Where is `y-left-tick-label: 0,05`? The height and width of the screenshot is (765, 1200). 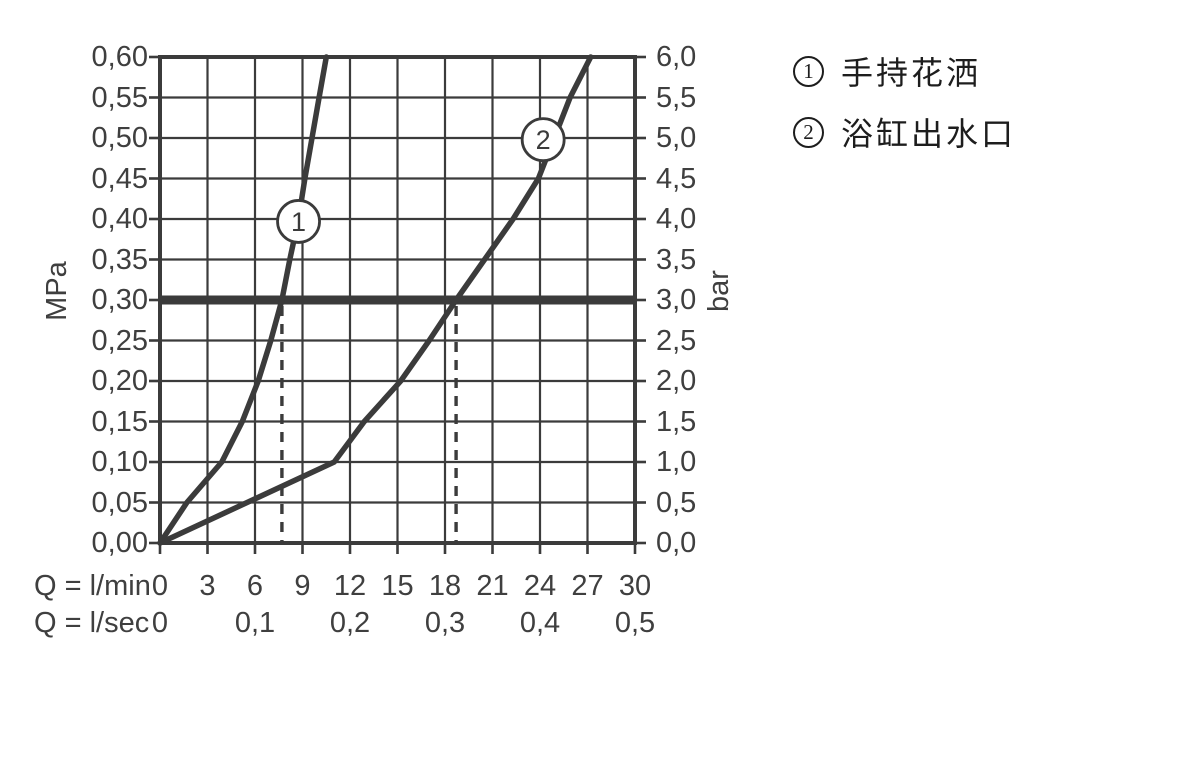
y-left-tick-label: 0,05 is located at coordinates (119, 502).